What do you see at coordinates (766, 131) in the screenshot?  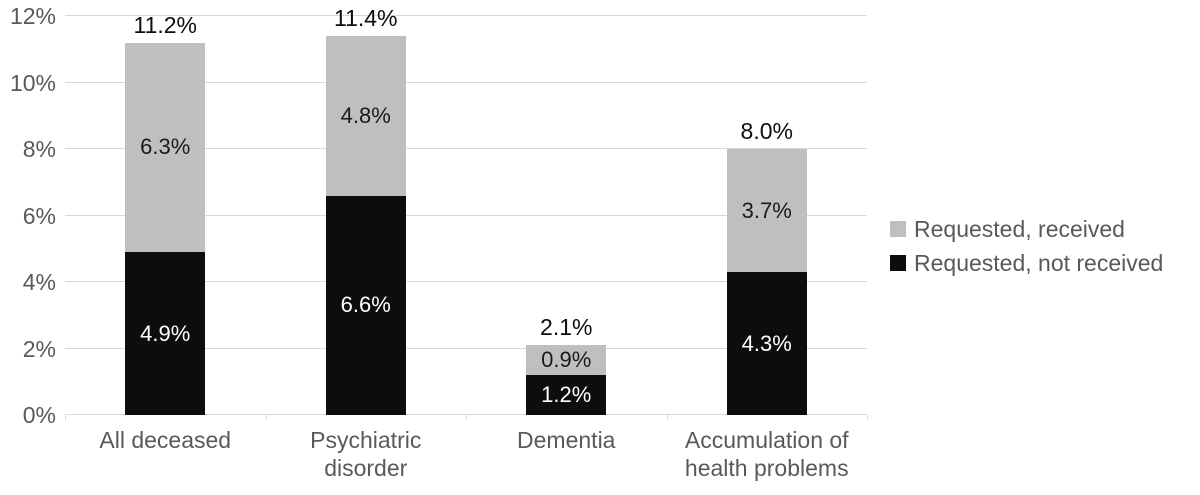 I see `bar-total-label: 8.0%` at bounding box center [766, 131].